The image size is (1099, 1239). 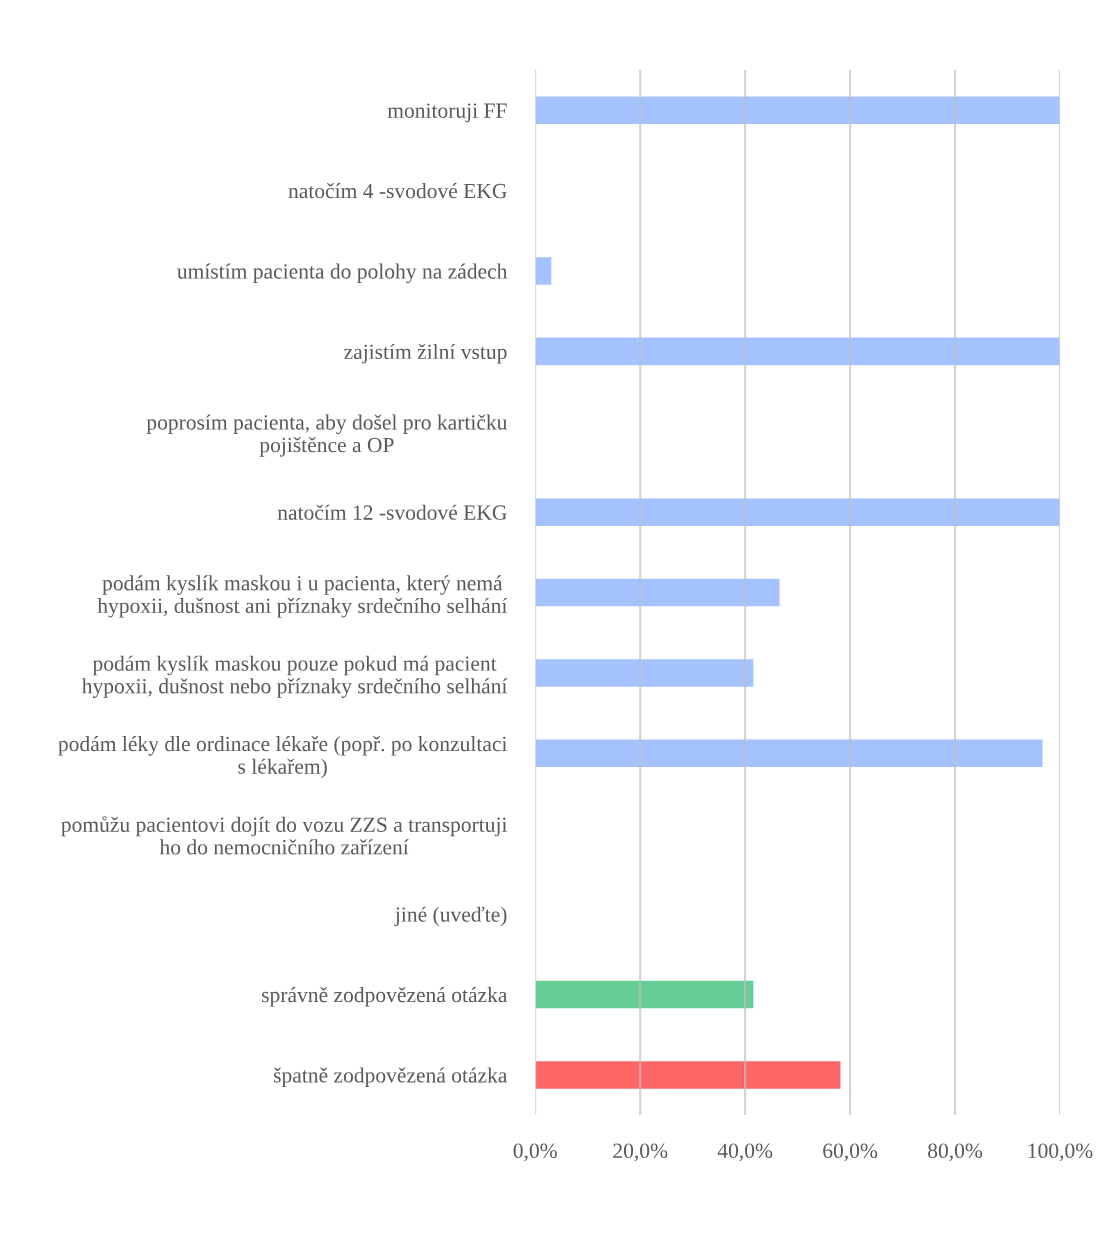 What do you see at coordinates (397, 191) in the screenshot?
I see `y-tick-label: natočím 4 -svodové EKG` at bounding box center [397, 191].